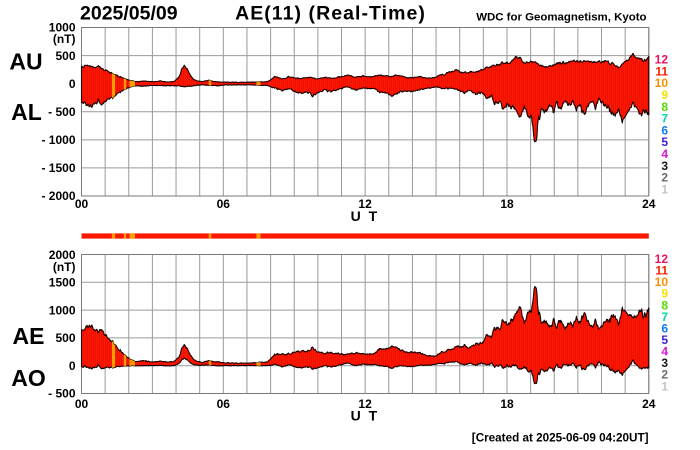 This screenshot has width=700, height=450. What do you see at coordinates (28, 378) in the screenshot?
I see `svg-text: AO` at bounding box center [28, 378].